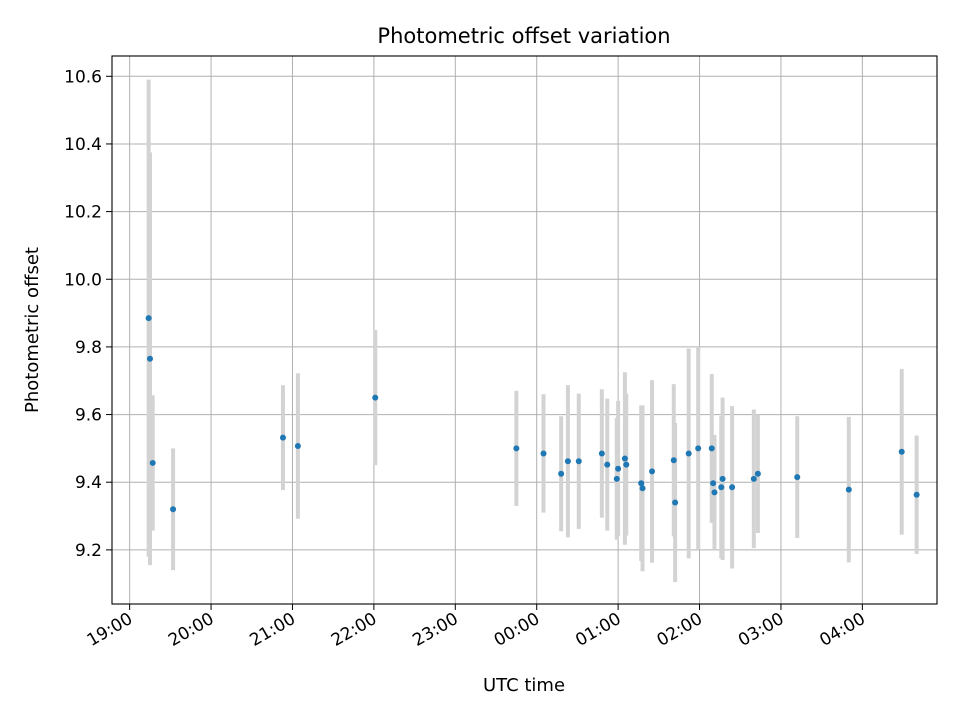  I want to click on x-tick-label: 02:00, so click(680, 630).